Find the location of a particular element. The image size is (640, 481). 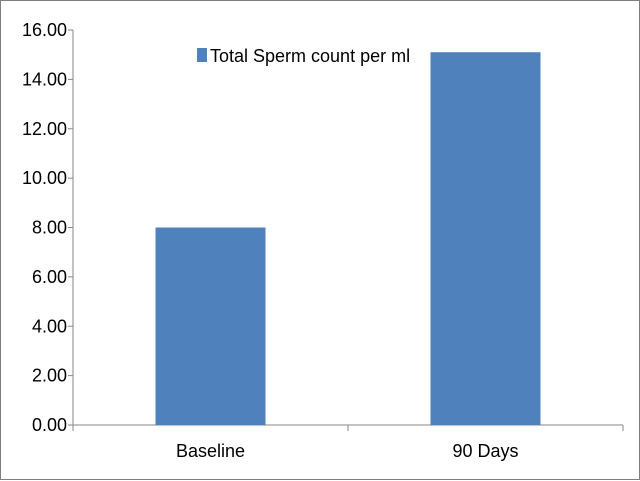

x-category-label: Baseline is located at coordinates (210, 451).